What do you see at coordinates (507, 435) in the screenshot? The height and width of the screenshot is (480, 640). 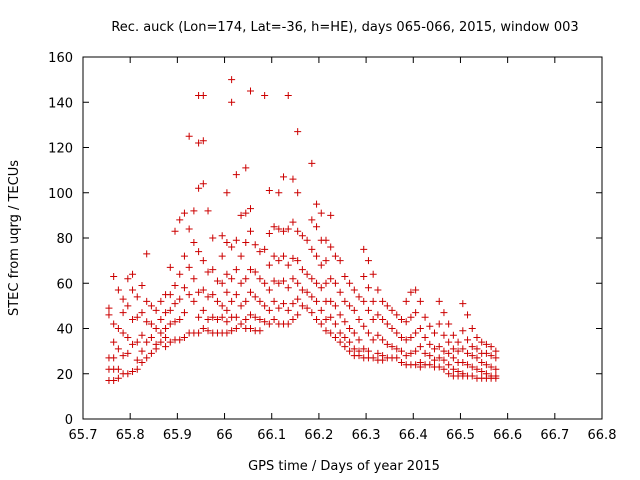 I see `x-tick-label: 66.6` at bounding box center [507, 435].